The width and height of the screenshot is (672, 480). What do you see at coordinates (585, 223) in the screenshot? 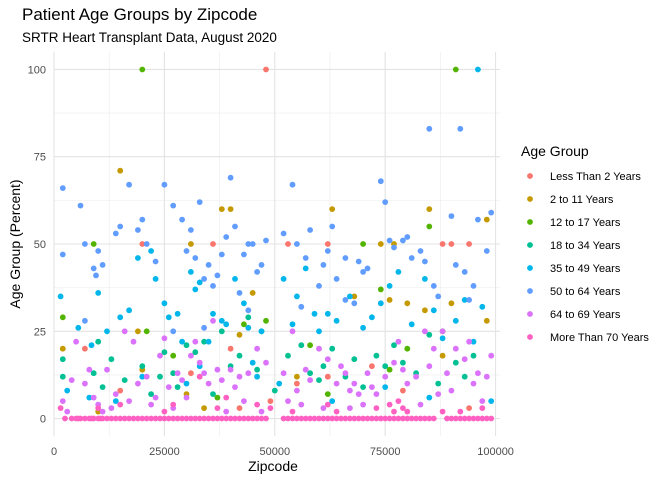
I see `legend-label-3: 12 to 17 Years` at bounding box center [585, 223].